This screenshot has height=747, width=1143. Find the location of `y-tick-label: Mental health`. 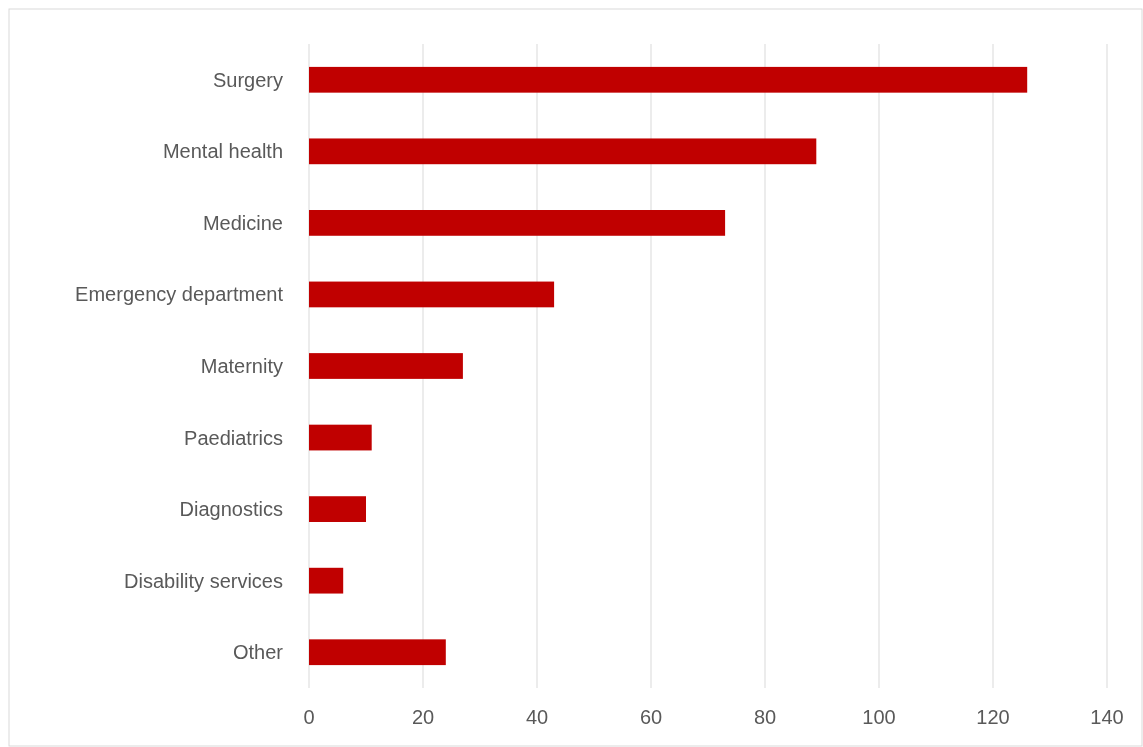

y-tick-label: Mental health is located at coordinates (222, 151).